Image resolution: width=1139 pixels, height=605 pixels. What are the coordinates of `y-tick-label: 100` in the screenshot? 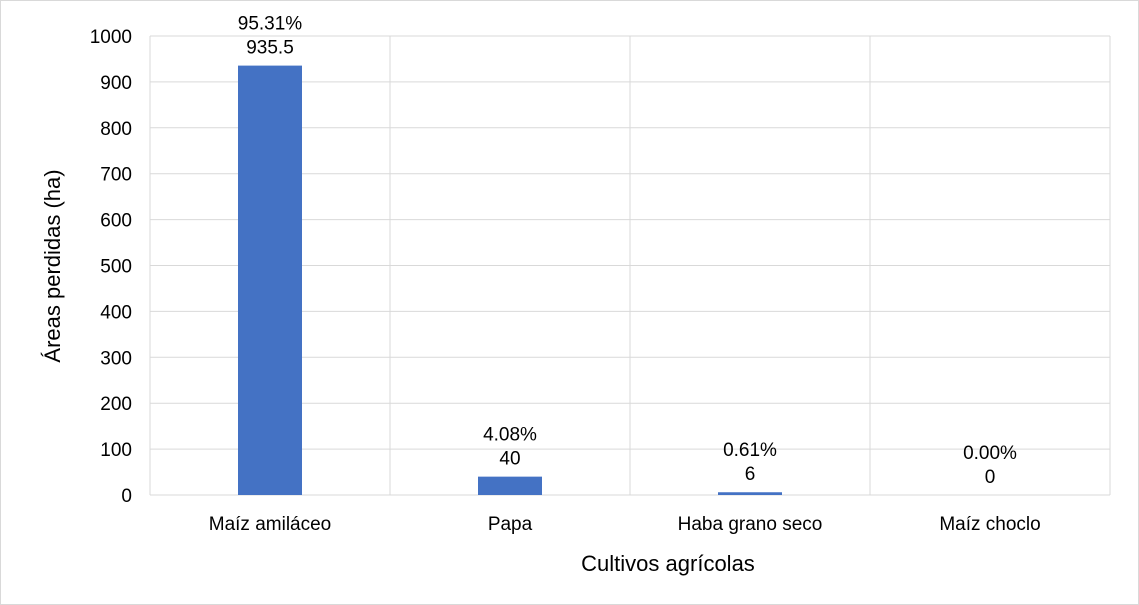 It's located at (116, 450).